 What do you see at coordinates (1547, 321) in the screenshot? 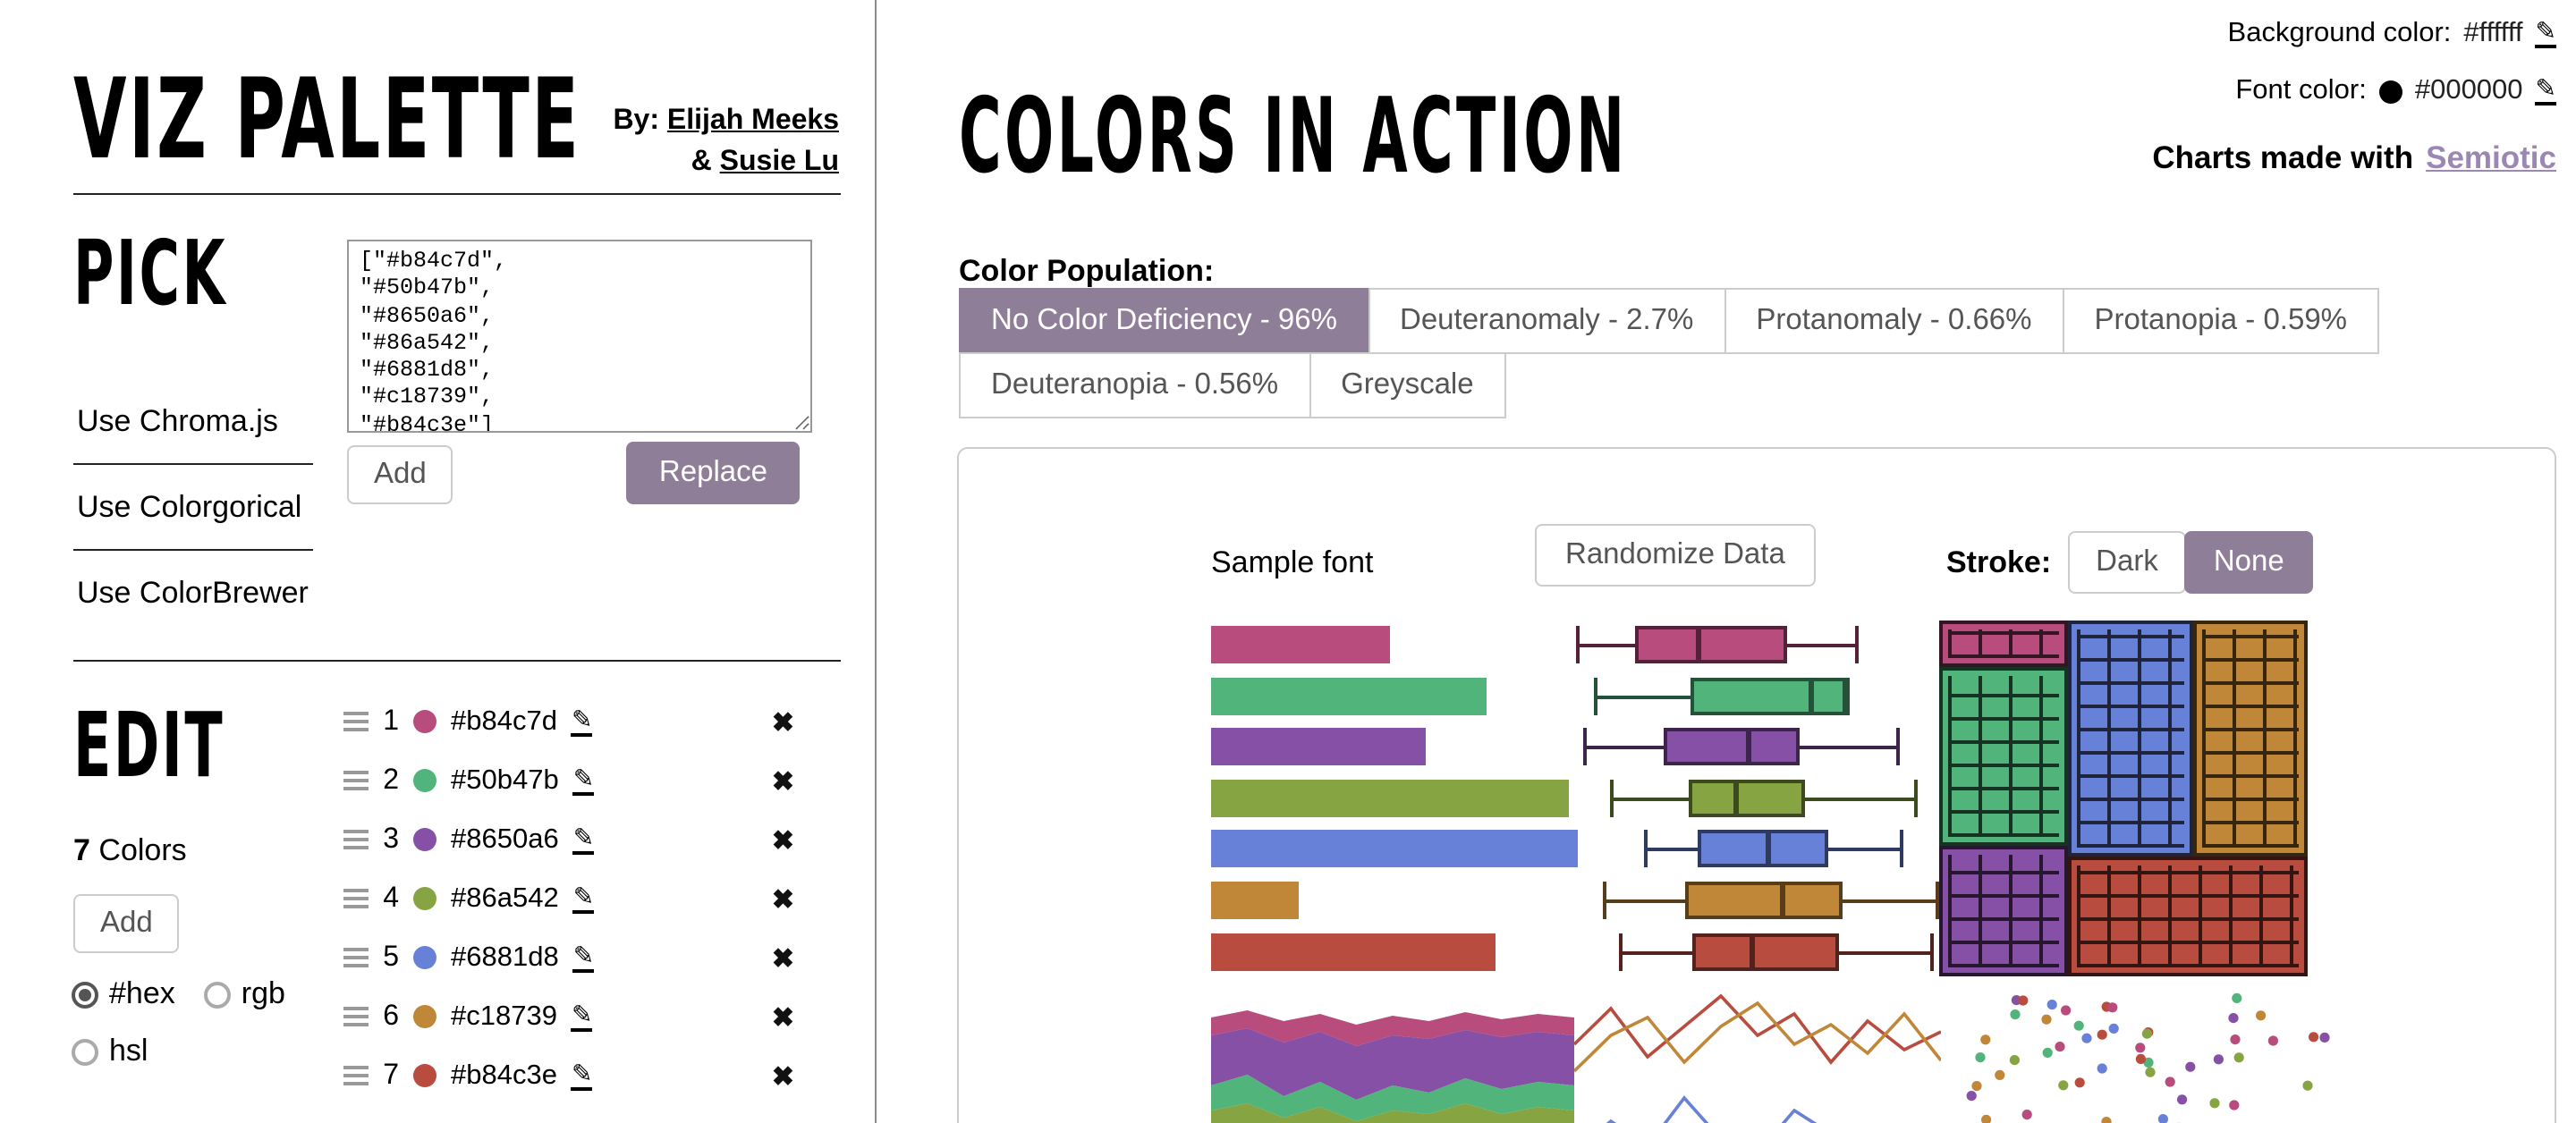
I see `tab-deuteranomaly-2-7: Deuteranomaly - 2.7%` at bounding box center [1547, 321].